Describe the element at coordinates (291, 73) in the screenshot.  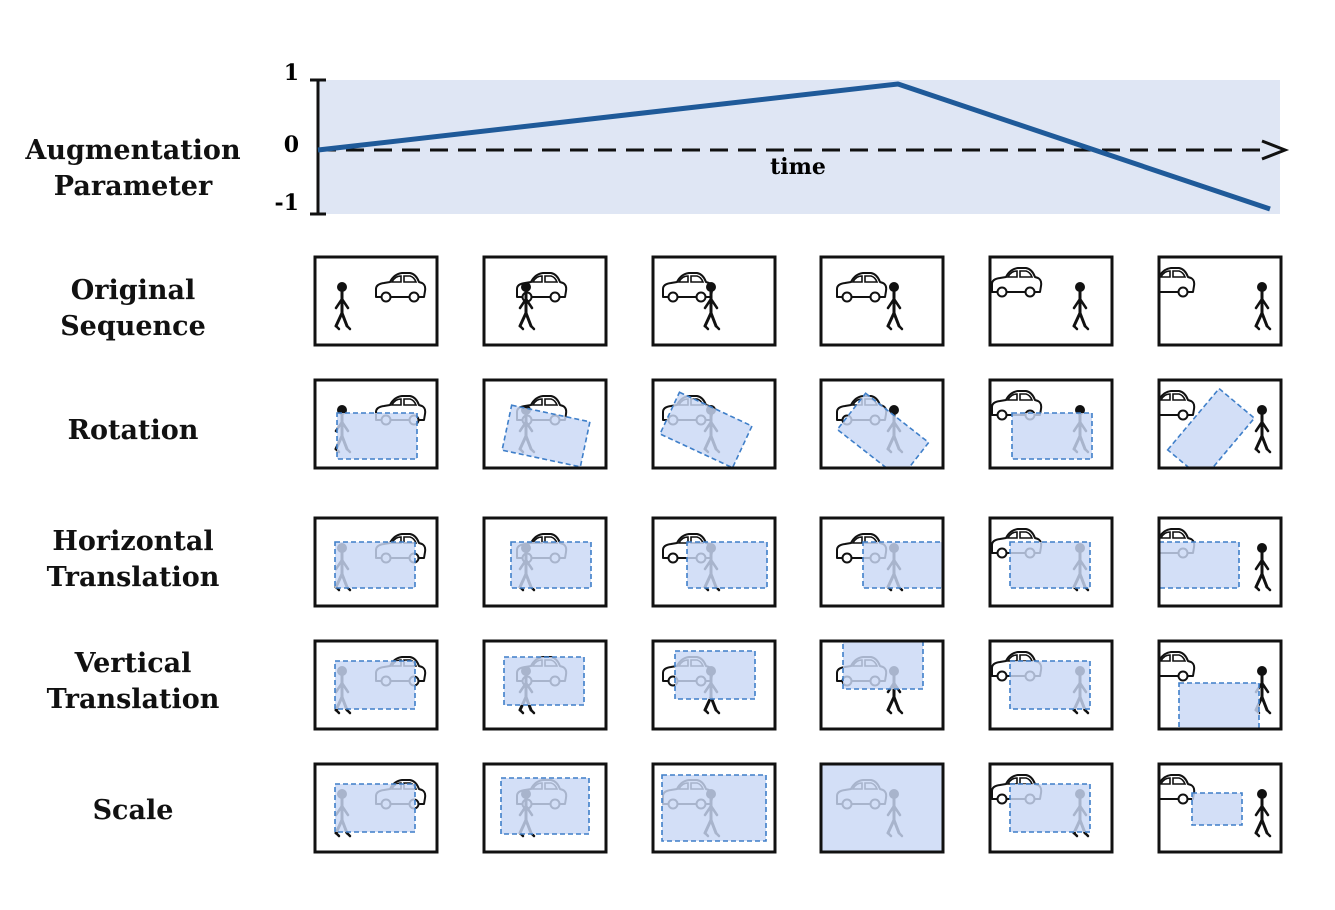
I see `y-tick-label-1: 1` at that location.